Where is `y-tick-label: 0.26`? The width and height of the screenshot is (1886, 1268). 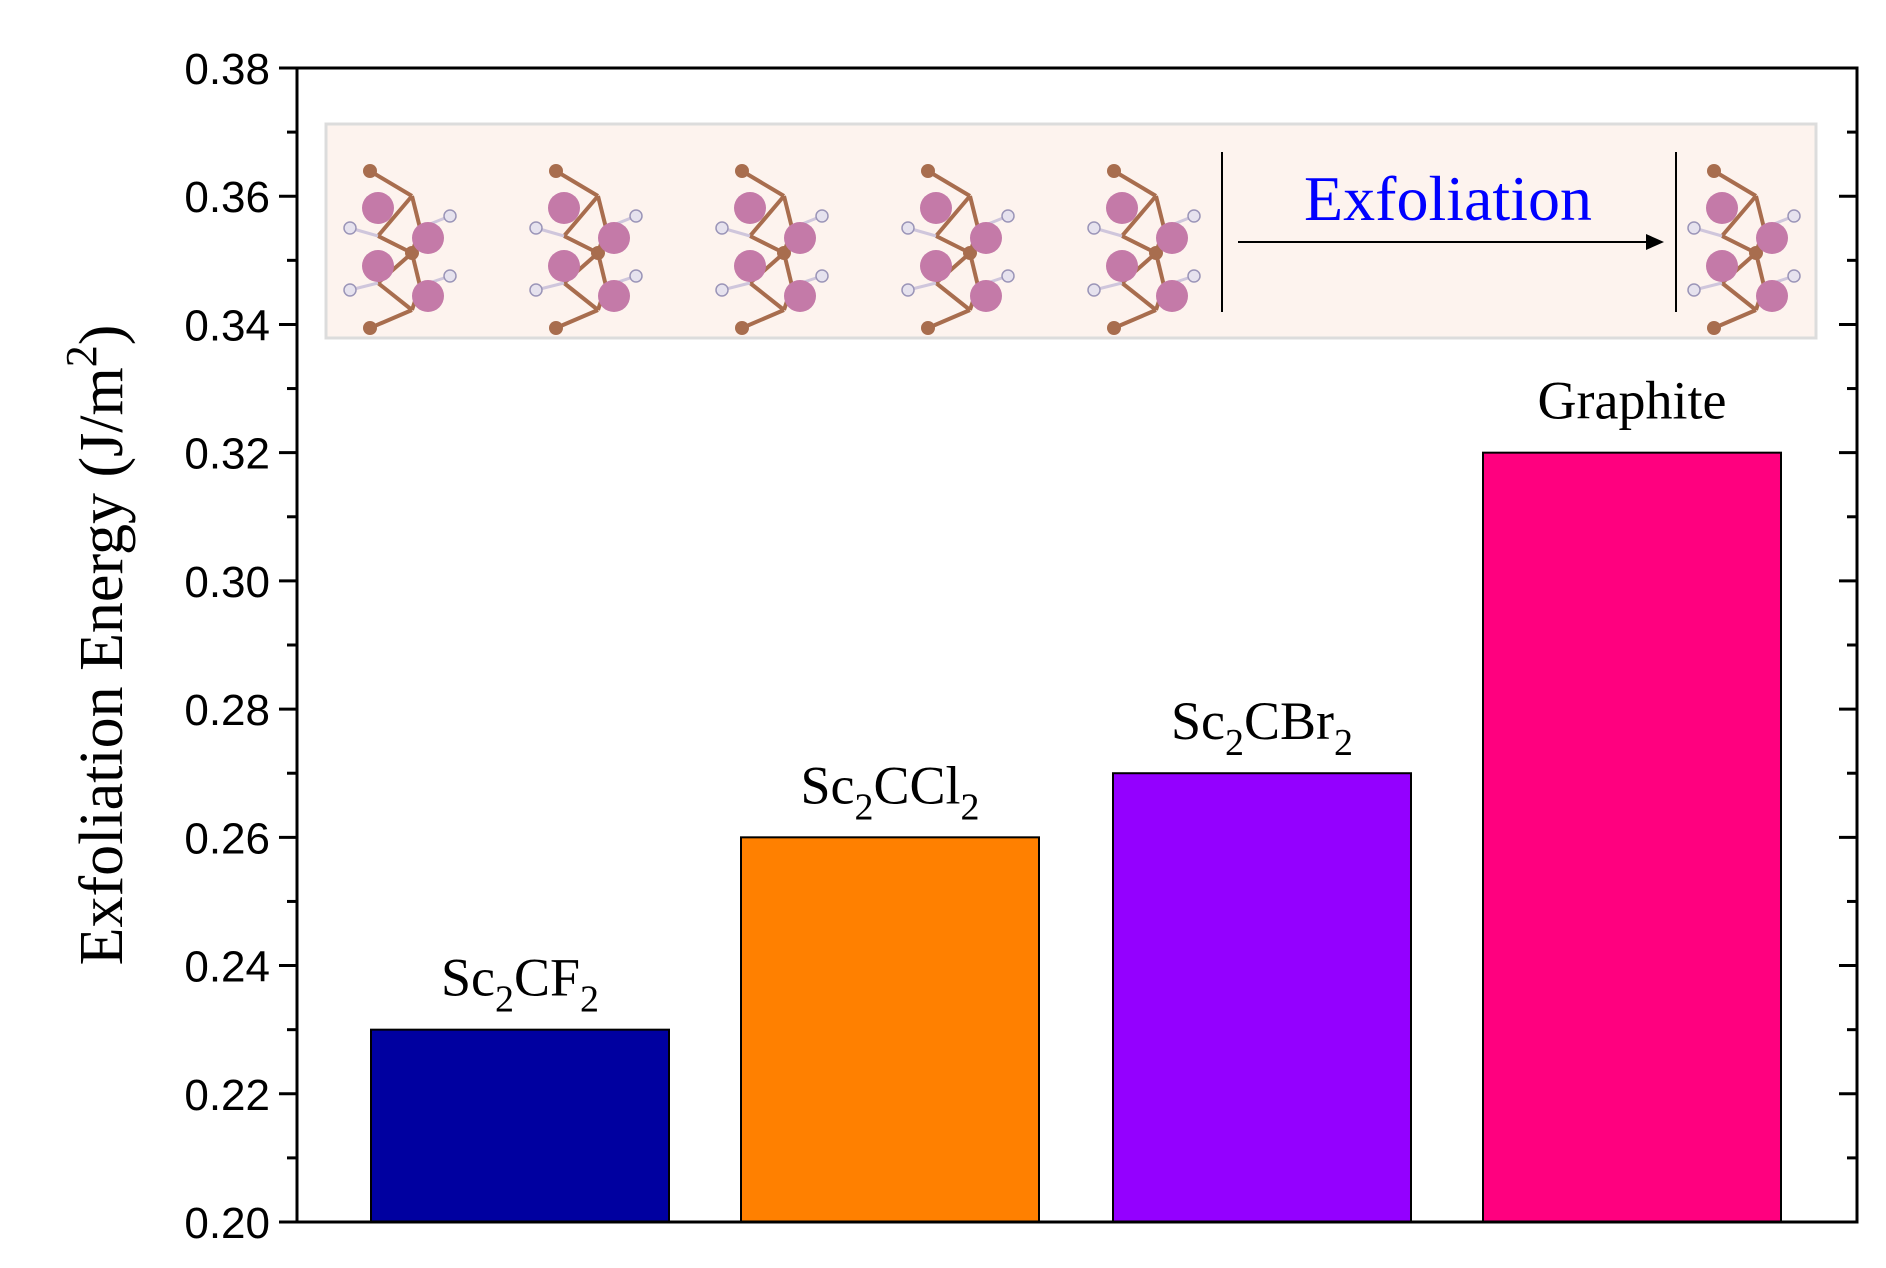 y-tick-label: 0.26 is located at coordinates (227, 838).